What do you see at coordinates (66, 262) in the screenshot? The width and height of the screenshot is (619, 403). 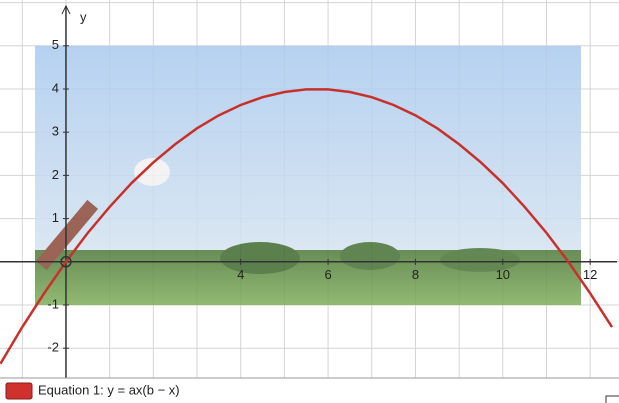 I see `origin-point` at bounding box center [66, 262].